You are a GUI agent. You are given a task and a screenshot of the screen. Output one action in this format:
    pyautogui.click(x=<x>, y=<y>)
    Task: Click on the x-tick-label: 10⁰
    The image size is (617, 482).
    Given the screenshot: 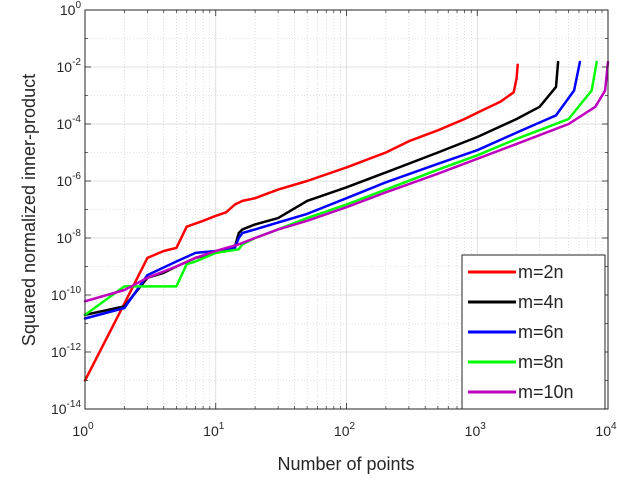 What is the action you would take?
    pyautogui.click(x=83, y=430)
    